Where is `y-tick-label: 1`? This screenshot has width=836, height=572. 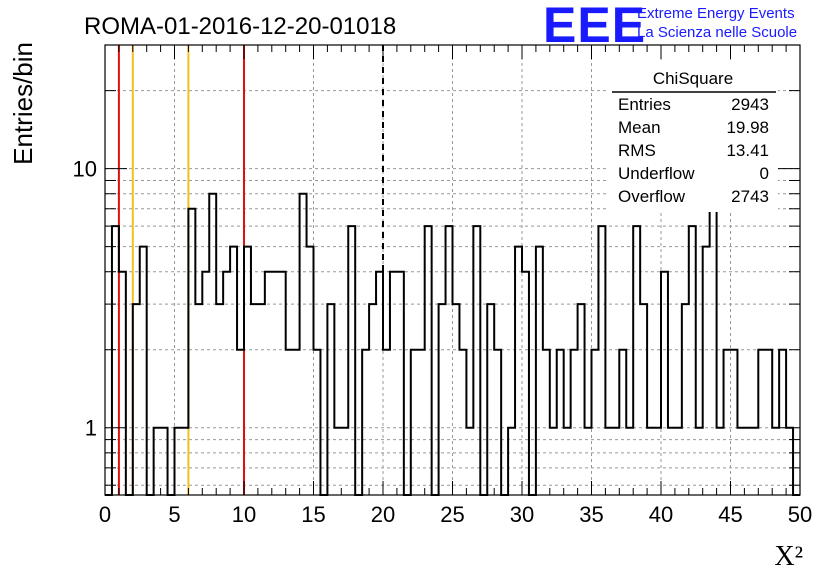
y-tick-label: 1 is located at coordinates (91, 428).